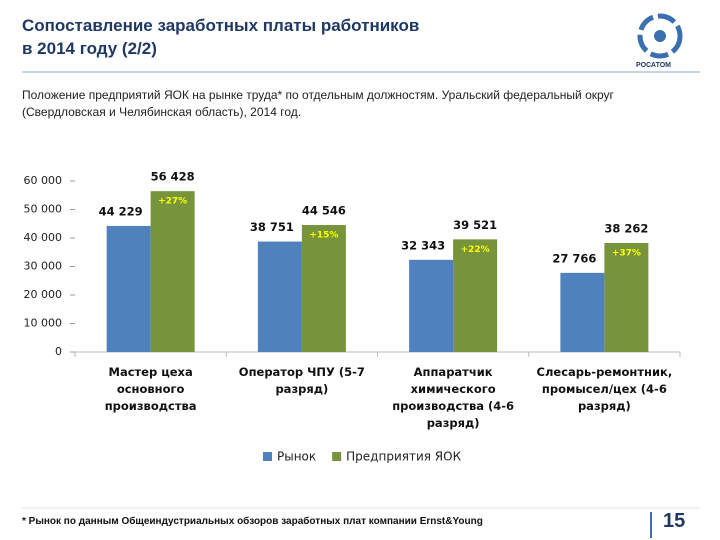 The height and width of the screenshot is (540, 720). What do you see at coordinates (323, 236) in the screenshot?
I see `annotation: +15%` at bounding box center [323, 236].